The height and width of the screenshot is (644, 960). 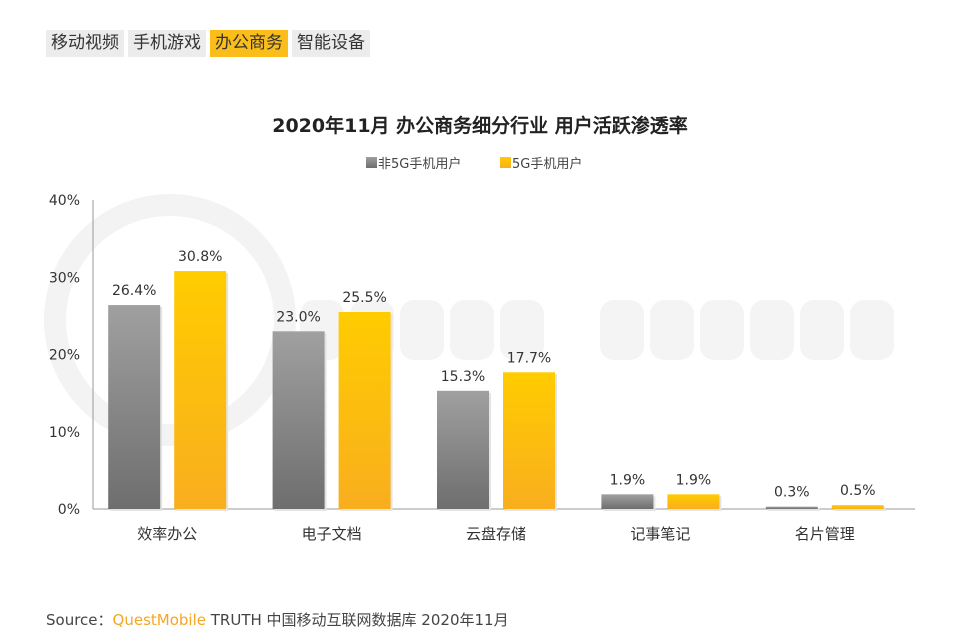 I want to click on x-tick-label: 电子文档, so click(x=332, y=534).